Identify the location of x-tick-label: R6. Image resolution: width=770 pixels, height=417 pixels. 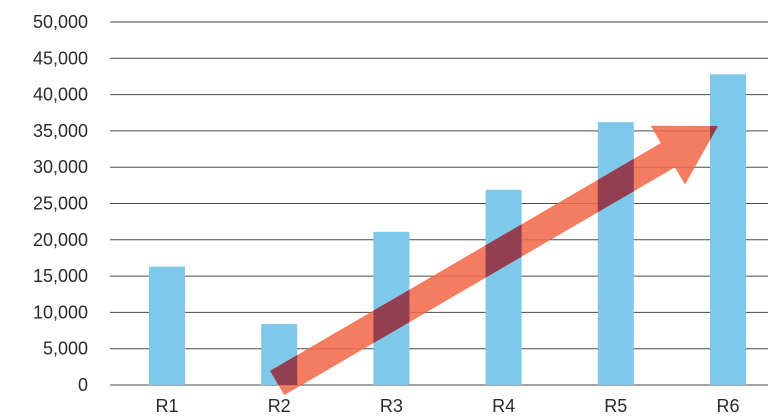
(727, 406).